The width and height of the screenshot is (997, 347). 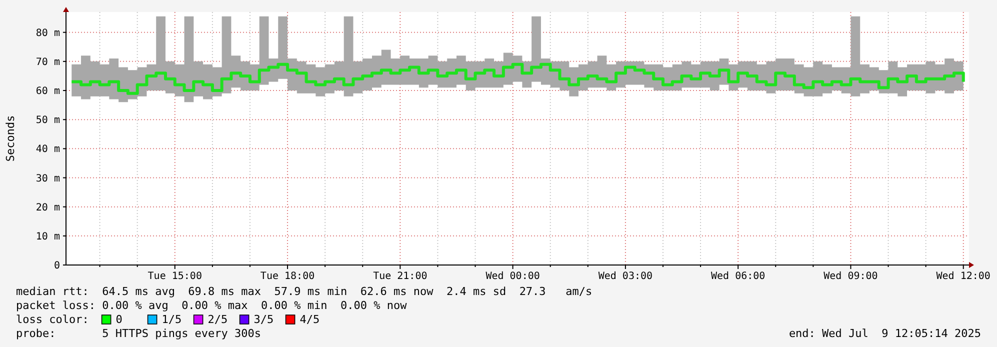 I want to click on text: 0, so click(x=119, y=319).